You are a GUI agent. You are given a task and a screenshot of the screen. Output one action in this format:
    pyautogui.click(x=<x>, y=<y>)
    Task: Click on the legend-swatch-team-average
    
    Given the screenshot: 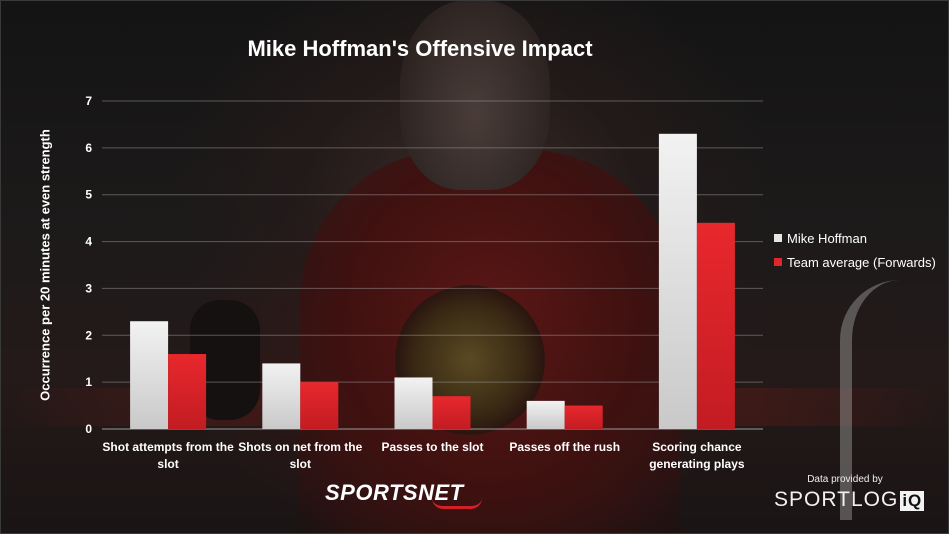 What is the action you would take?
    pyautogui.click(x=778, y=262)
    